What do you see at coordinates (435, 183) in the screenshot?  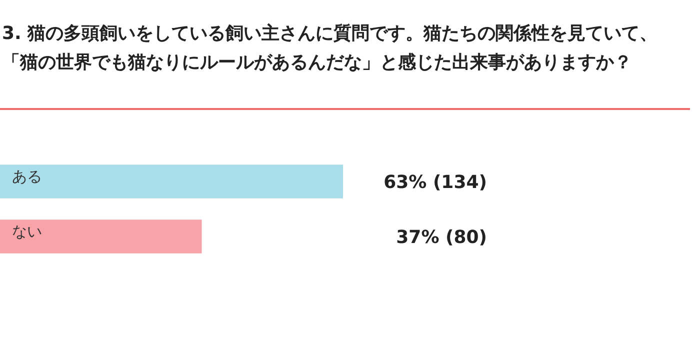 I see `data-label: 63% (134)` at bounding box center [435, 183].